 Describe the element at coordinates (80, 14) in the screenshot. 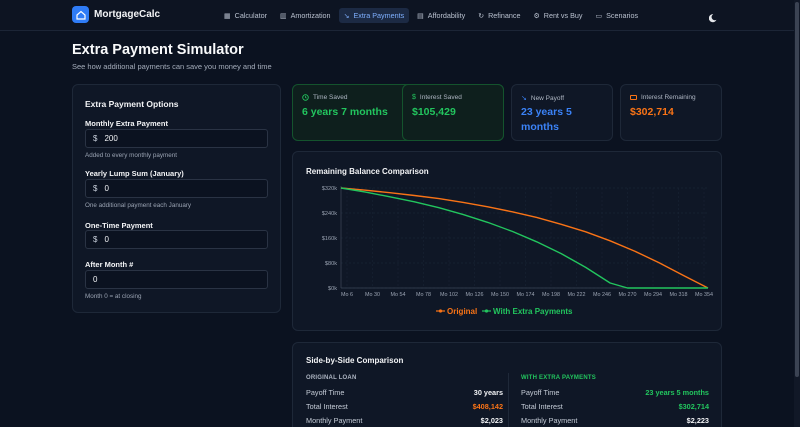

I see `house-icon` at that location.